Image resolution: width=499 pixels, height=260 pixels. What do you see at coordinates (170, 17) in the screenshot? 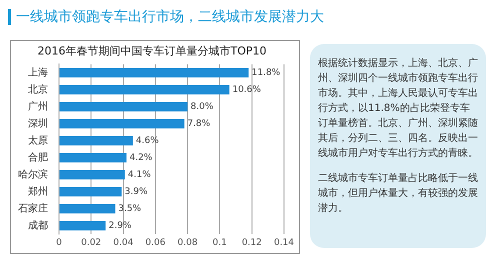
I see `chart-title: 一线城市领跑专车出行市场，二线城市发展潜力大` at bounding box center [170, 17].